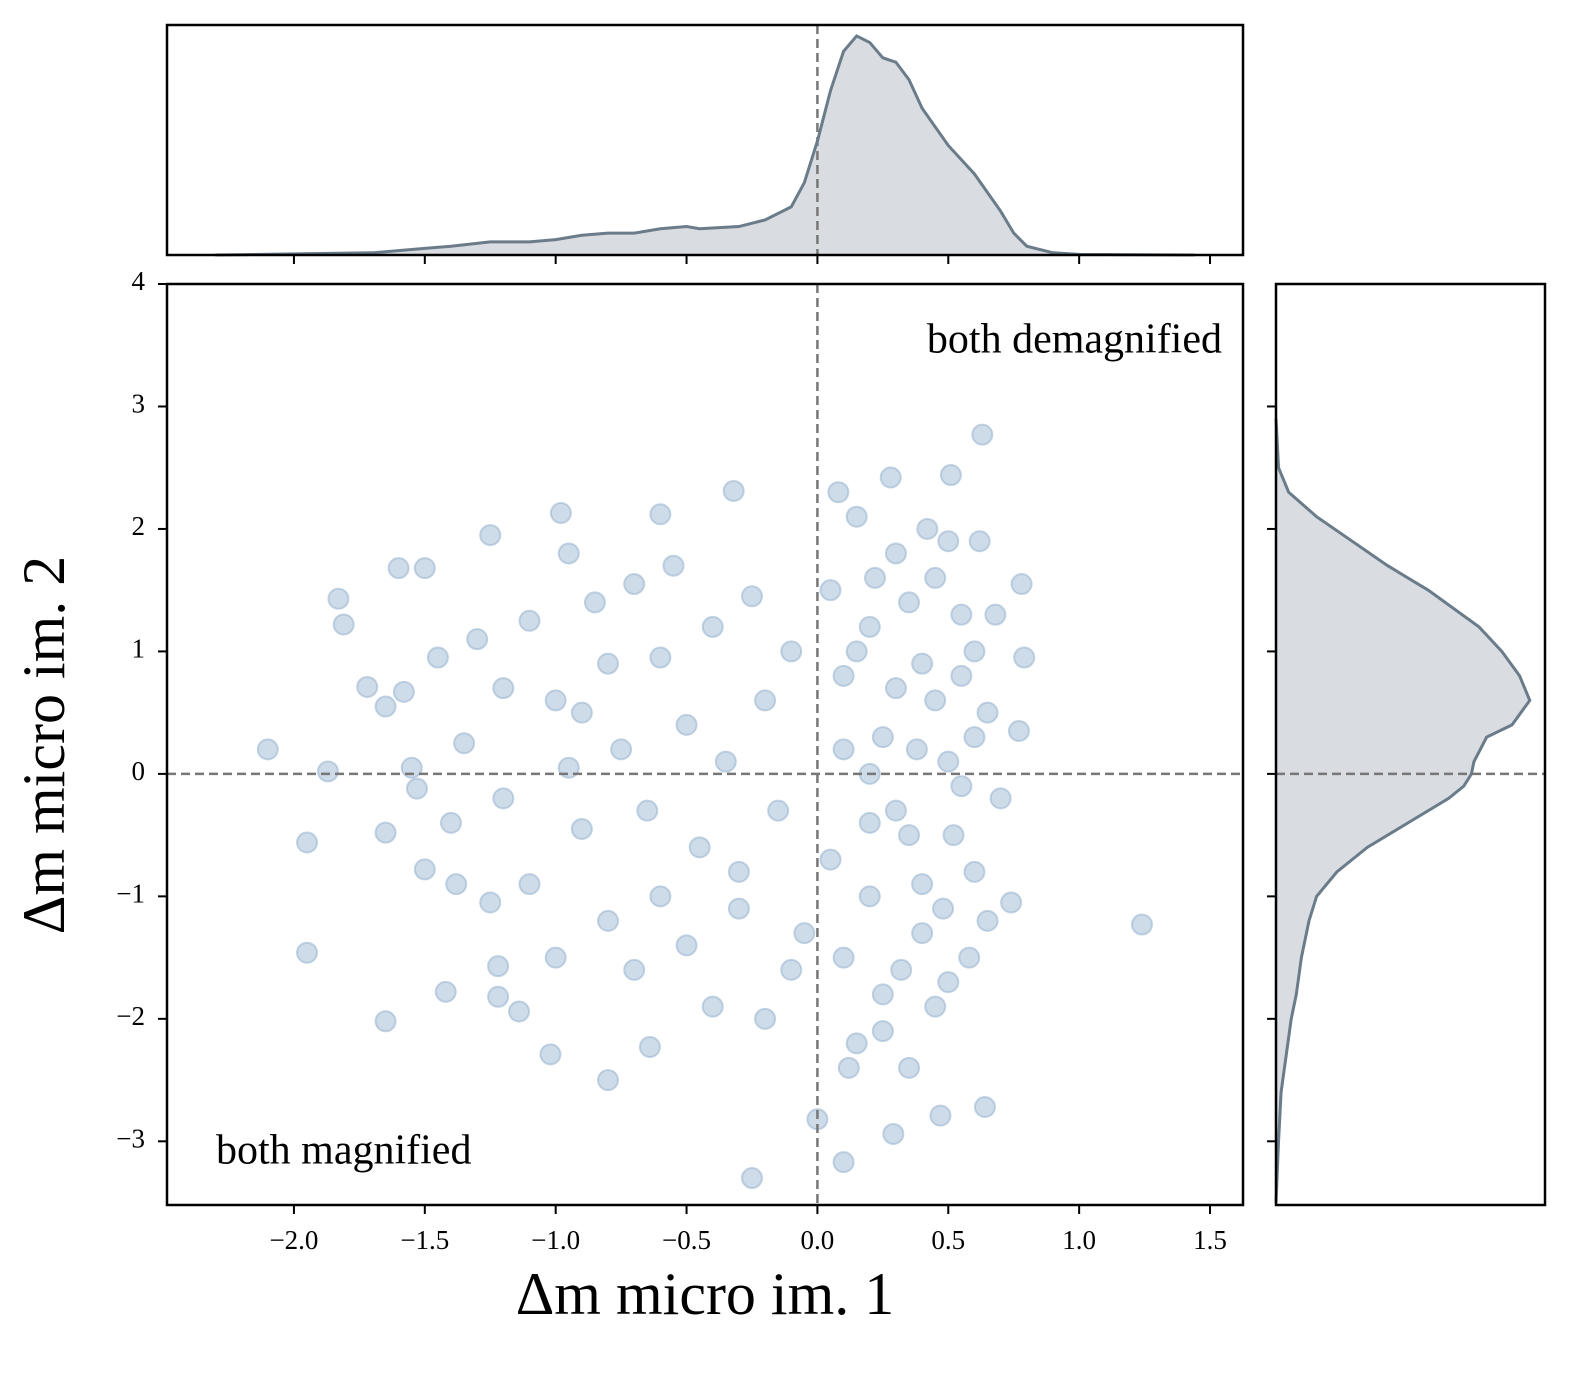  I want to click on y-tick-label: −3, so click(130, 1139).